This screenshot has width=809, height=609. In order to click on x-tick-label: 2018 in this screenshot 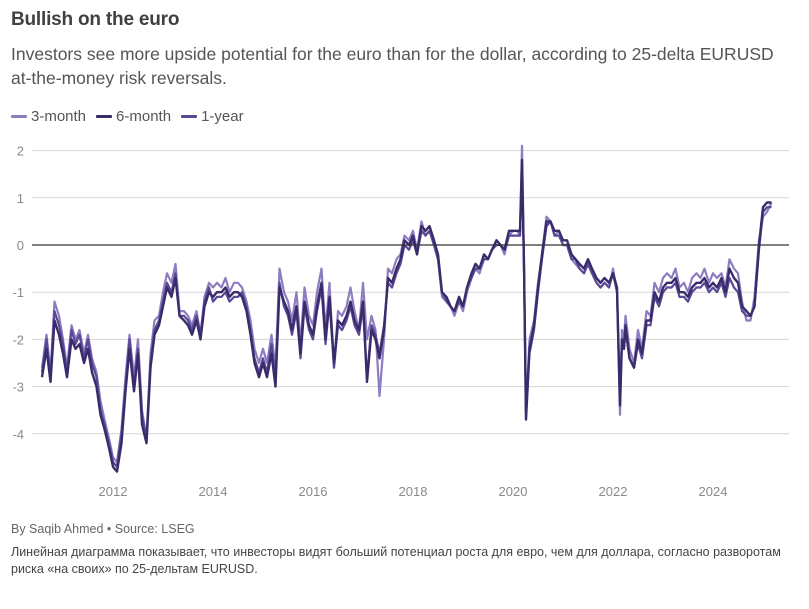, I will do `click(413, 491)`.